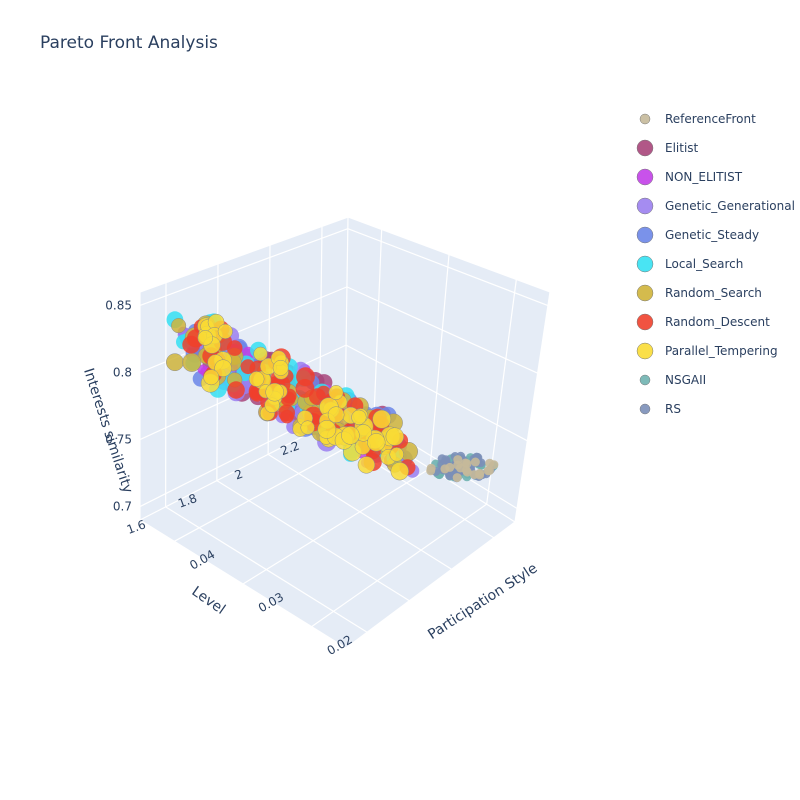 The height and width of the screenshot is (800, 800). Describe the element at coordinates (730, 205) in the screenshot. I see `legend-label: Genetic_Generational` at that location.